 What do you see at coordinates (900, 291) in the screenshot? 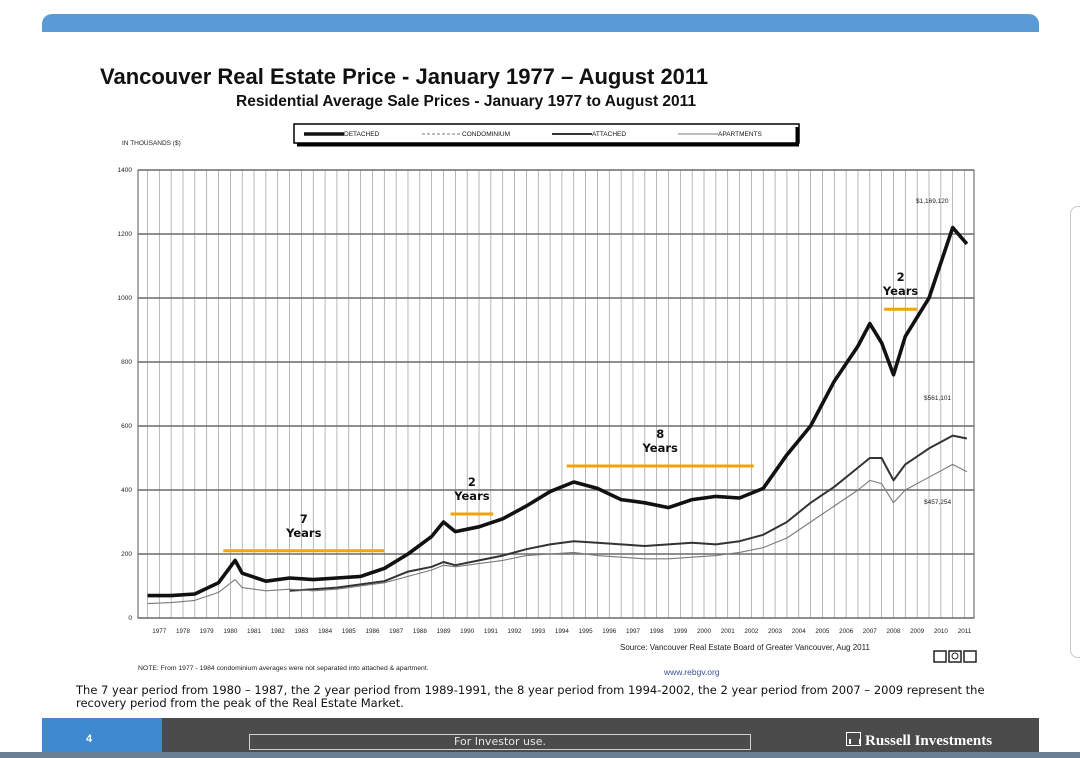
I see `recovery-label-unit-3: Years` at bounding box center [900, 291].